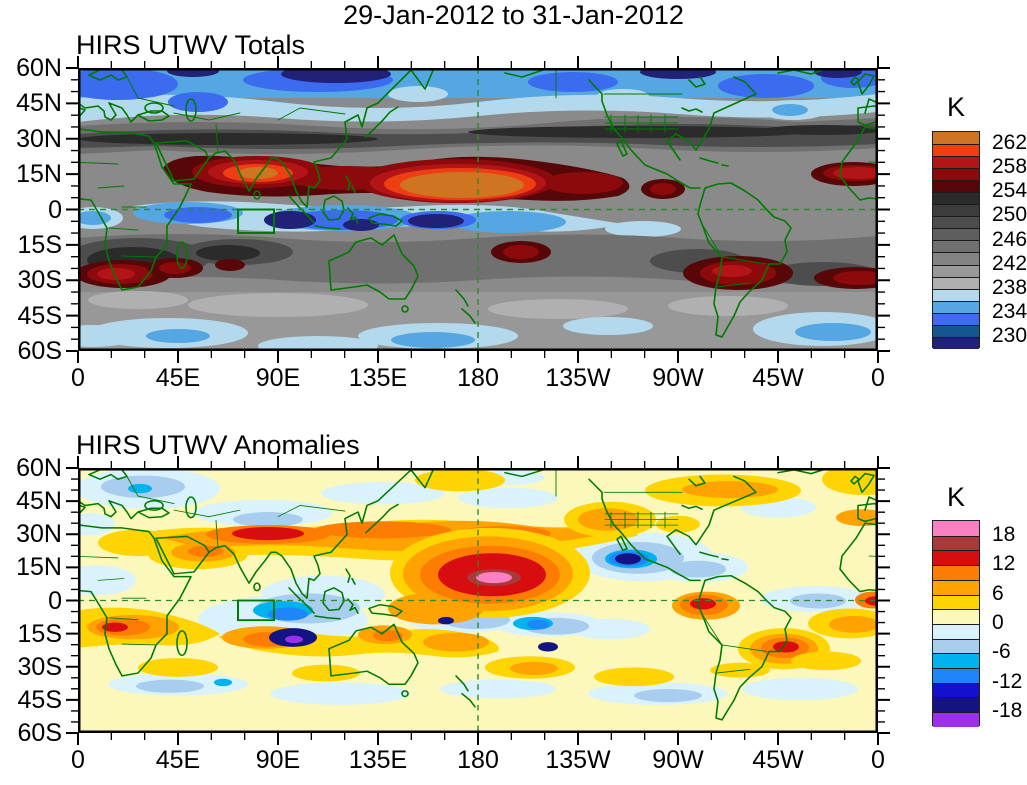 The height and width of the screenshot is (785, 1027). I want to click on colorbar-tick-label: -12, so click(1007, 681).